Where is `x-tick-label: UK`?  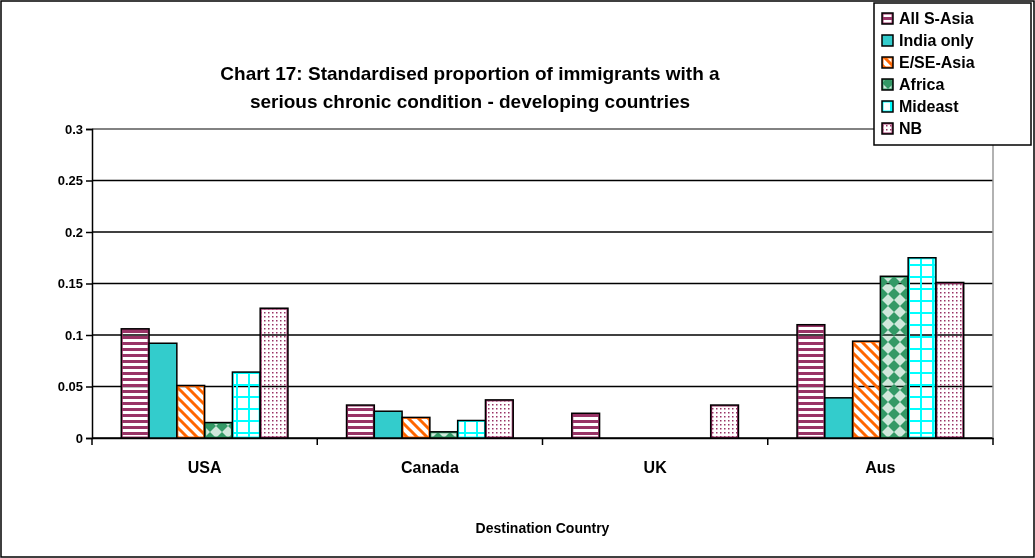 x-tick-label: UK is located at coordinates (655, 468).